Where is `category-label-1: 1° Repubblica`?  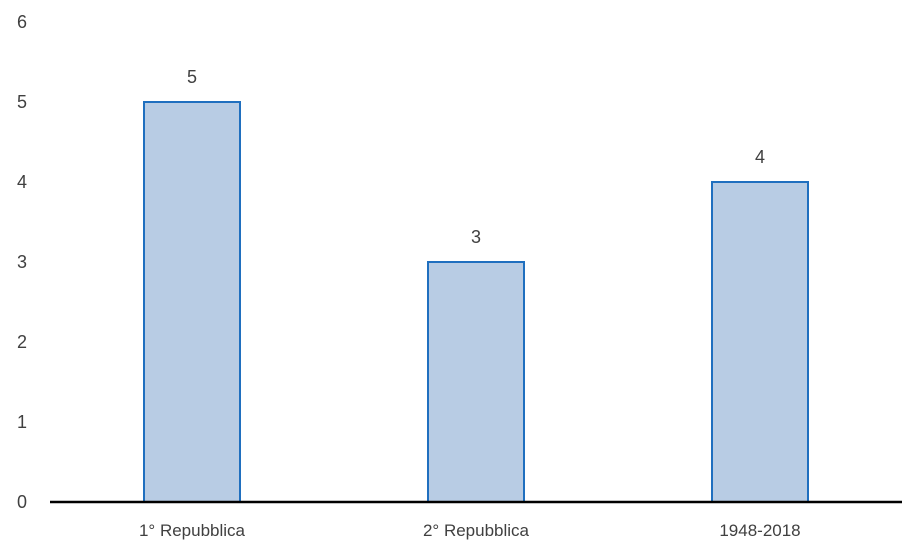
category-label-1: 1° Repubblica is located at coordinates (192, 530).